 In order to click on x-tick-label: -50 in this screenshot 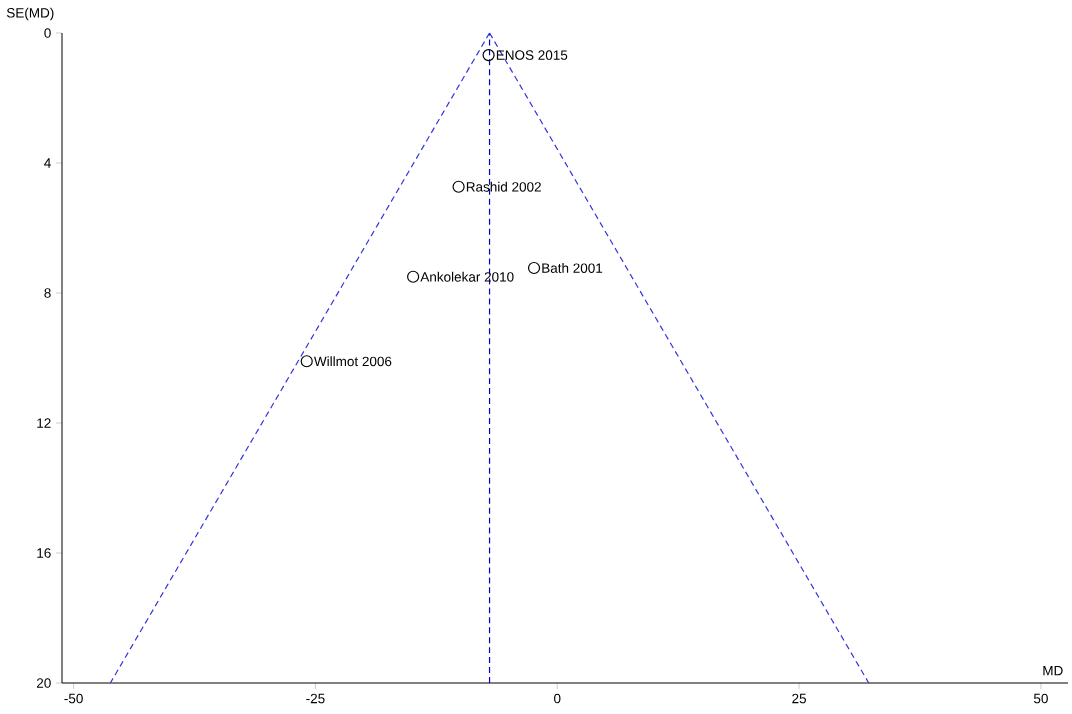, I will do `click(73, 698)`.